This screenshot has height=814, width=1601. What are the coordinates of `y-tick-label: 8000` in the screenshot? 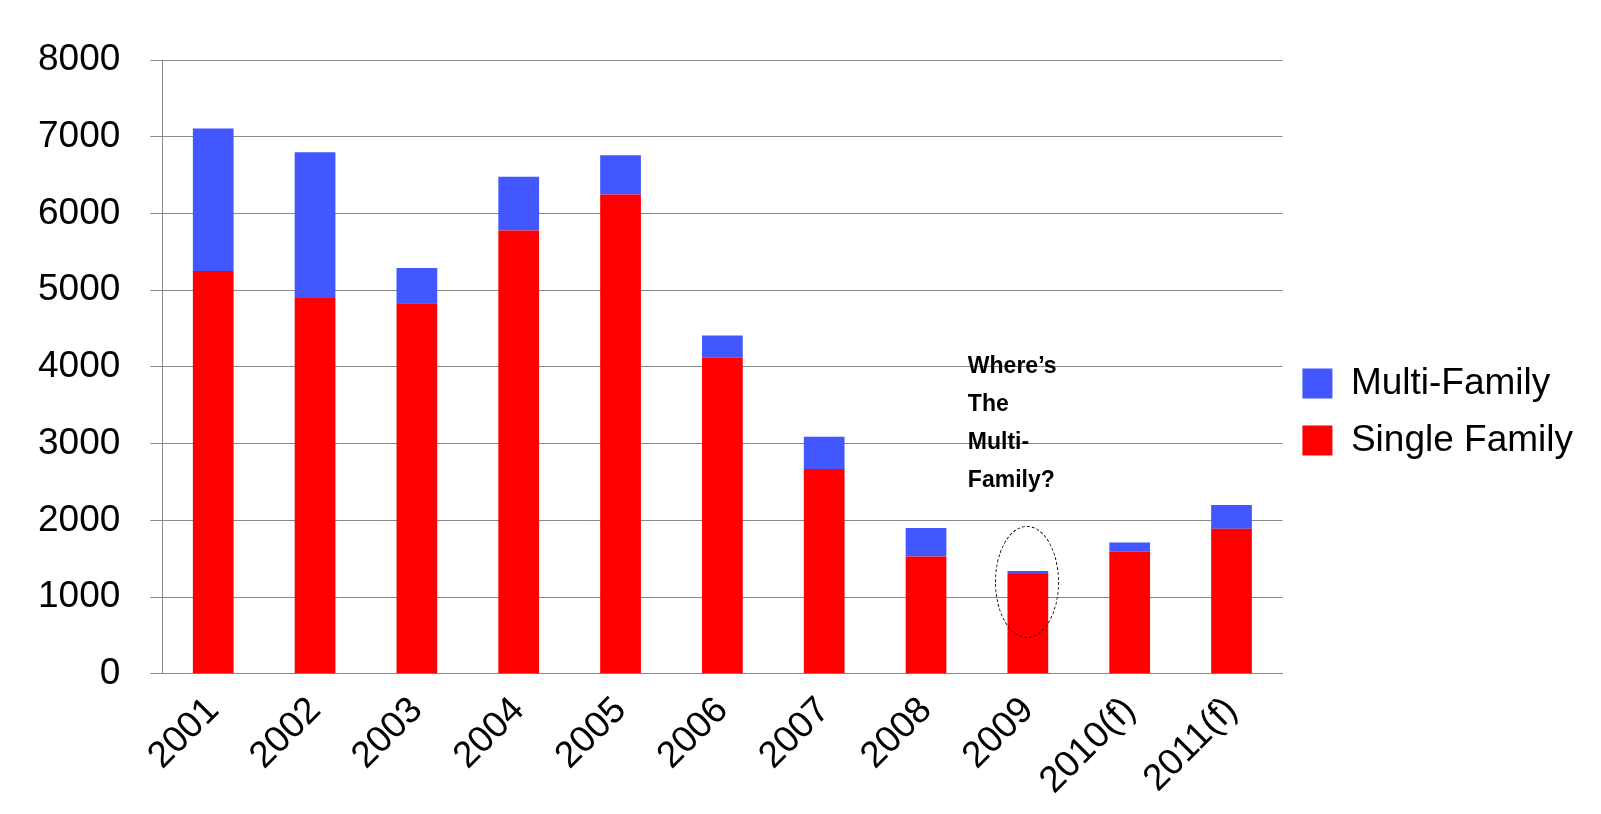 It's located at (79, 58).